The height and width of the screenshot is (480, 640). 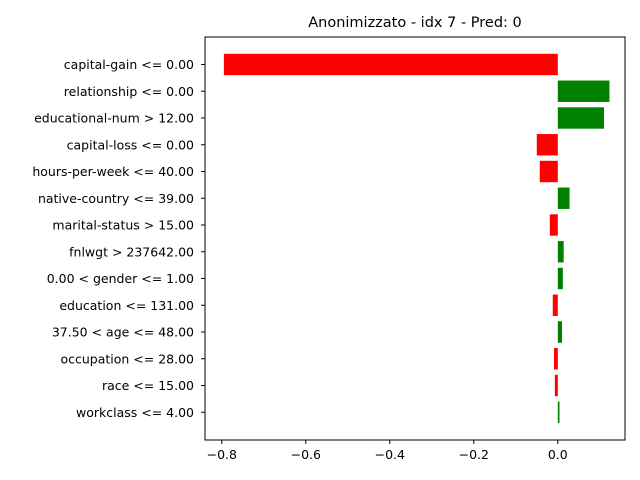 What do you see at coordinates (120, 278) in the screenshot?
I see `category-label-8: 0.00 < gender <= 1.00` at bounding box center [120, 278].